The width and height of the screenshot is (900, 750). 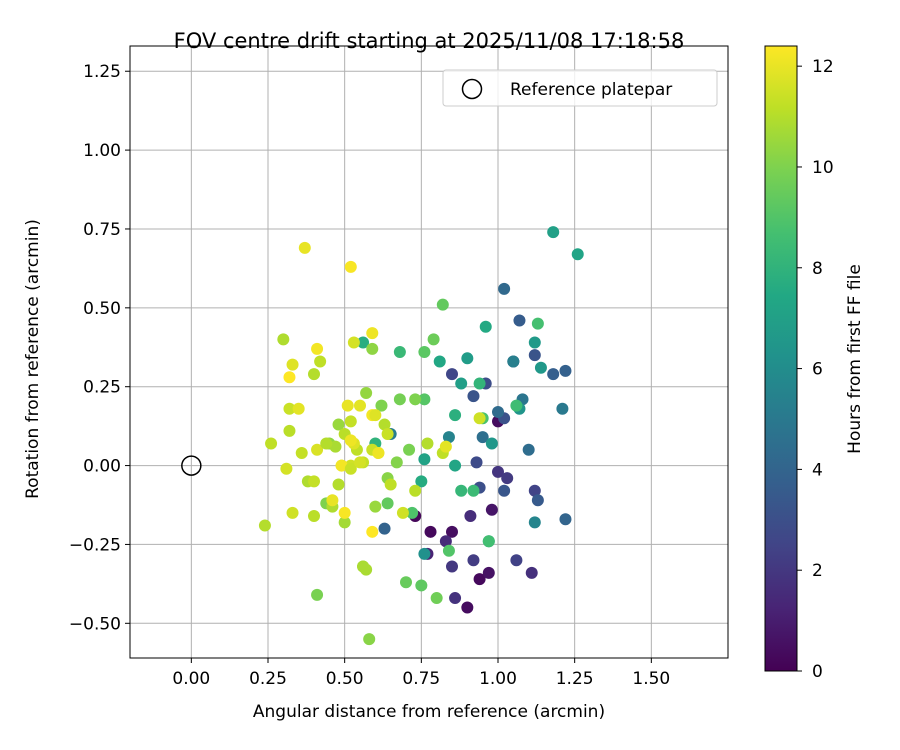 I want to click on reference-layer, so click(x=191, y=465).